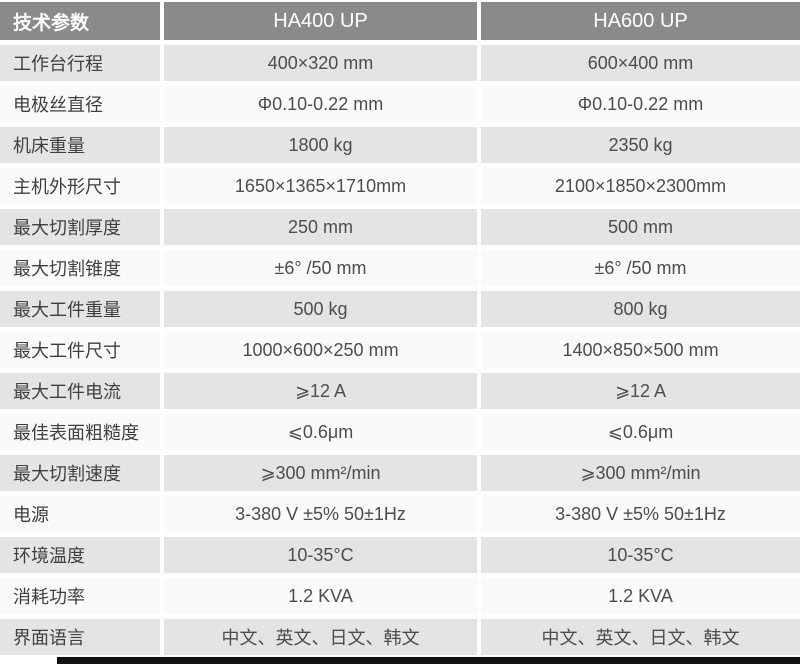 The height and width of the screenshot is (664, 800). I want to click on row-label: 机床重量, so click(80, 145).